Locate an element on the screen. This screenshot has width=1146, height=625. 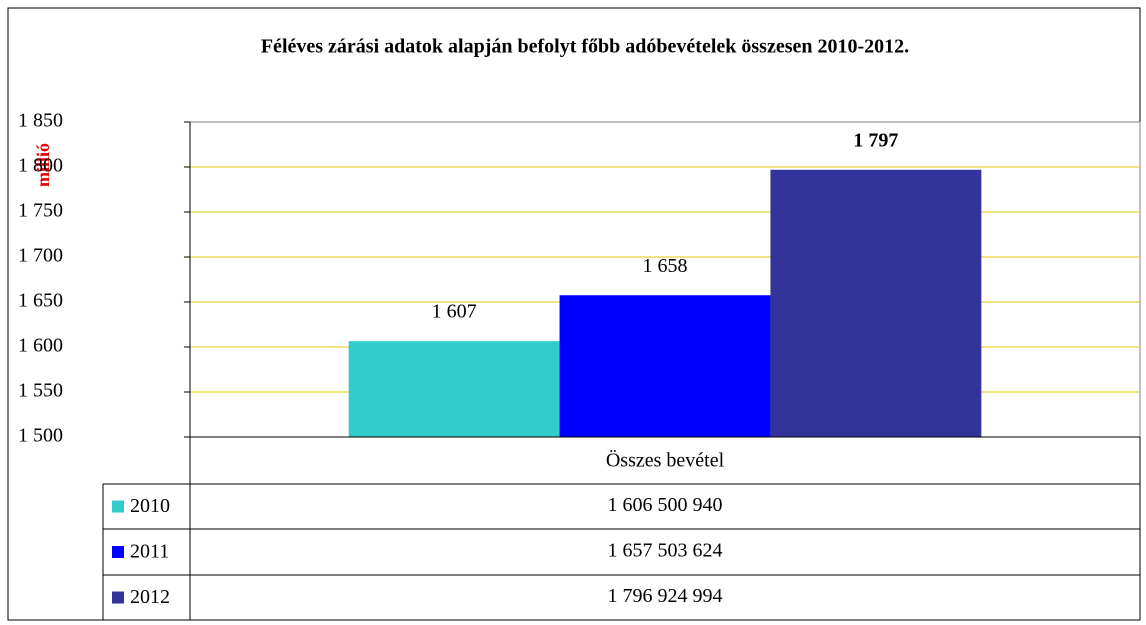
y-tick-label: 1 850 is located at coordinates (40, 121).